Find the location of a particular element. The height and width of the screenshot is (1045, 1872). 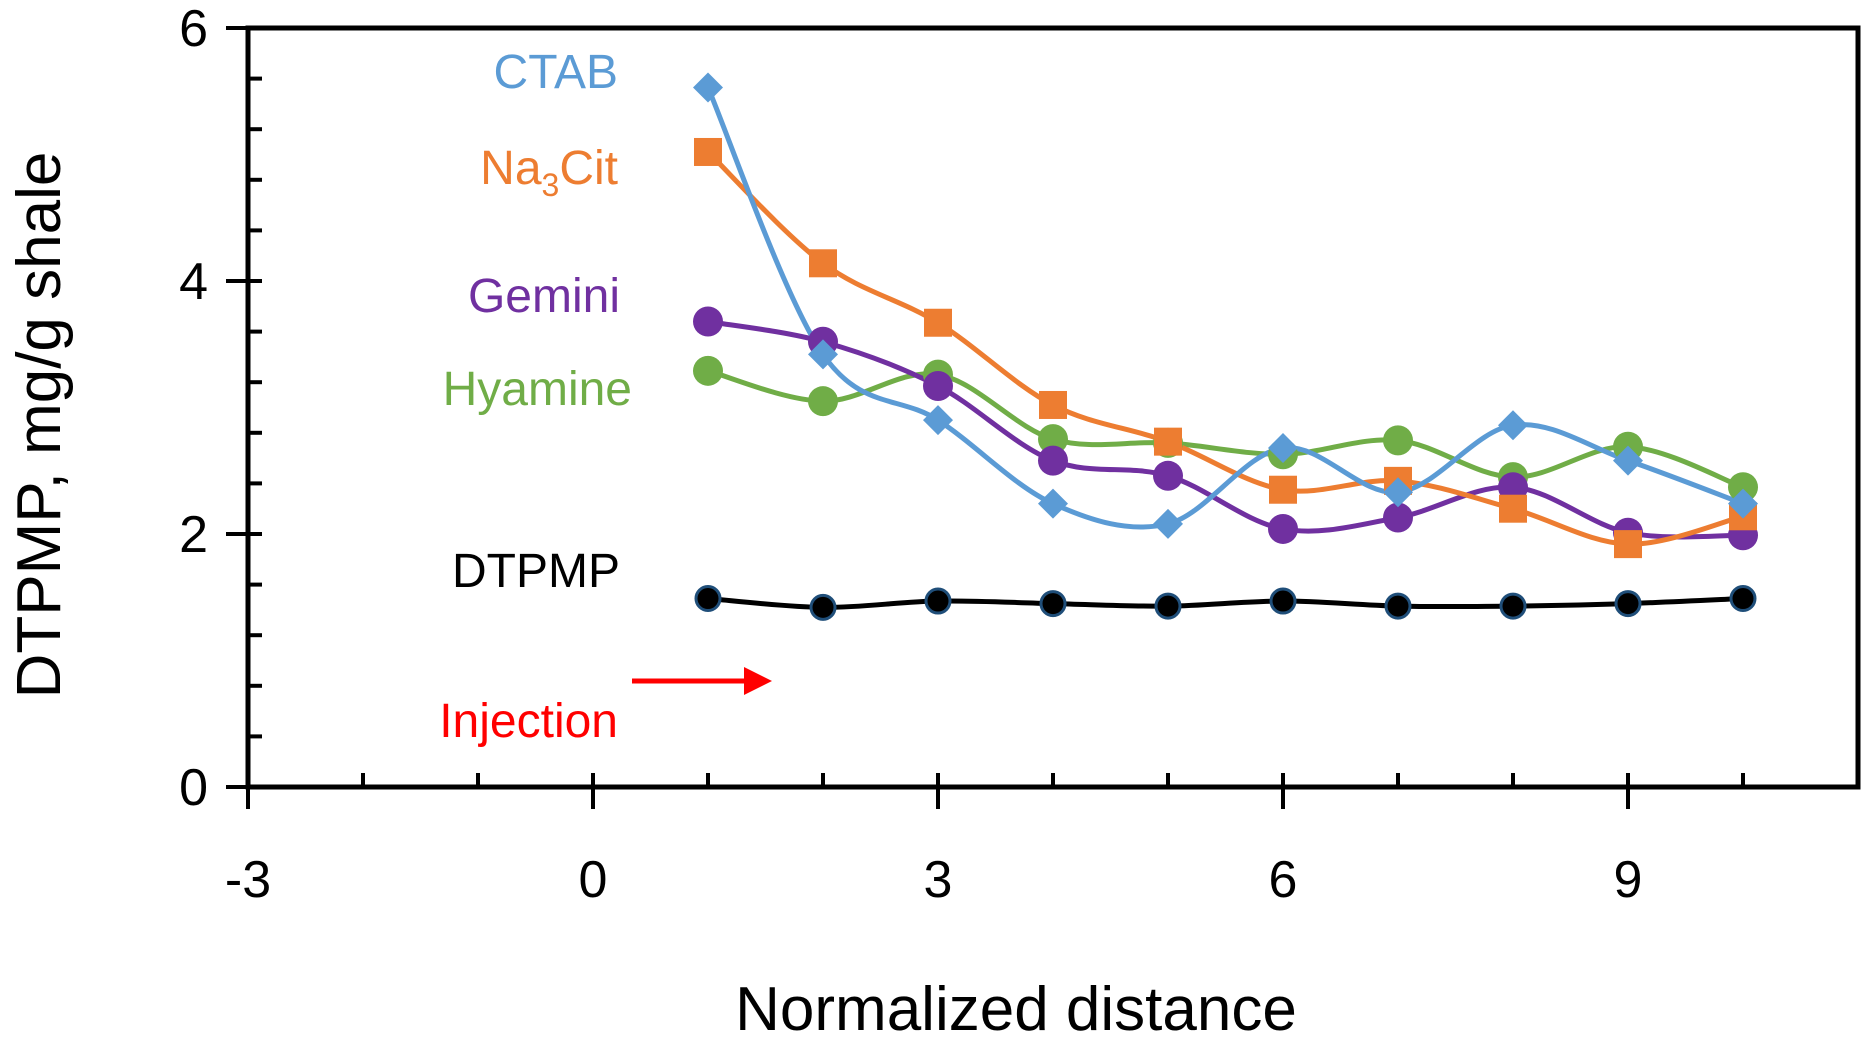

series-label-ctab: CTAB is located at coordinates (556, 72).